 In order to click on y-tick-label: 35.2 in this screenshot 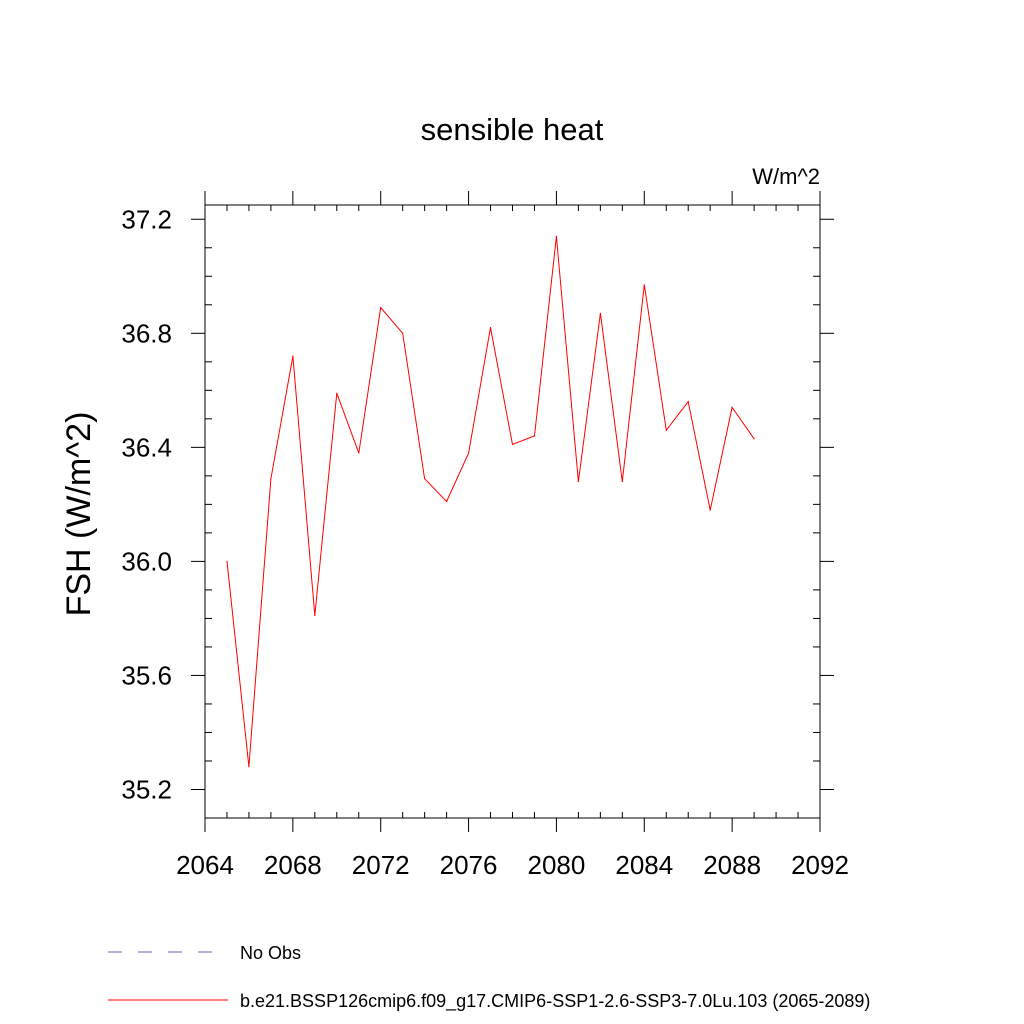, I will do `click(146, 789)`.